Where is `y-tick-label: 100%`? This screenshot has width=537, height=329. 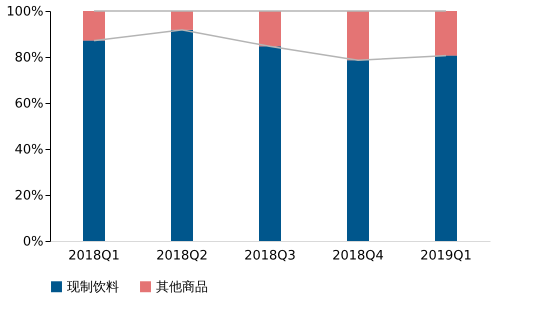
y-tick-label: 100% is located at coordinates (25, 12).